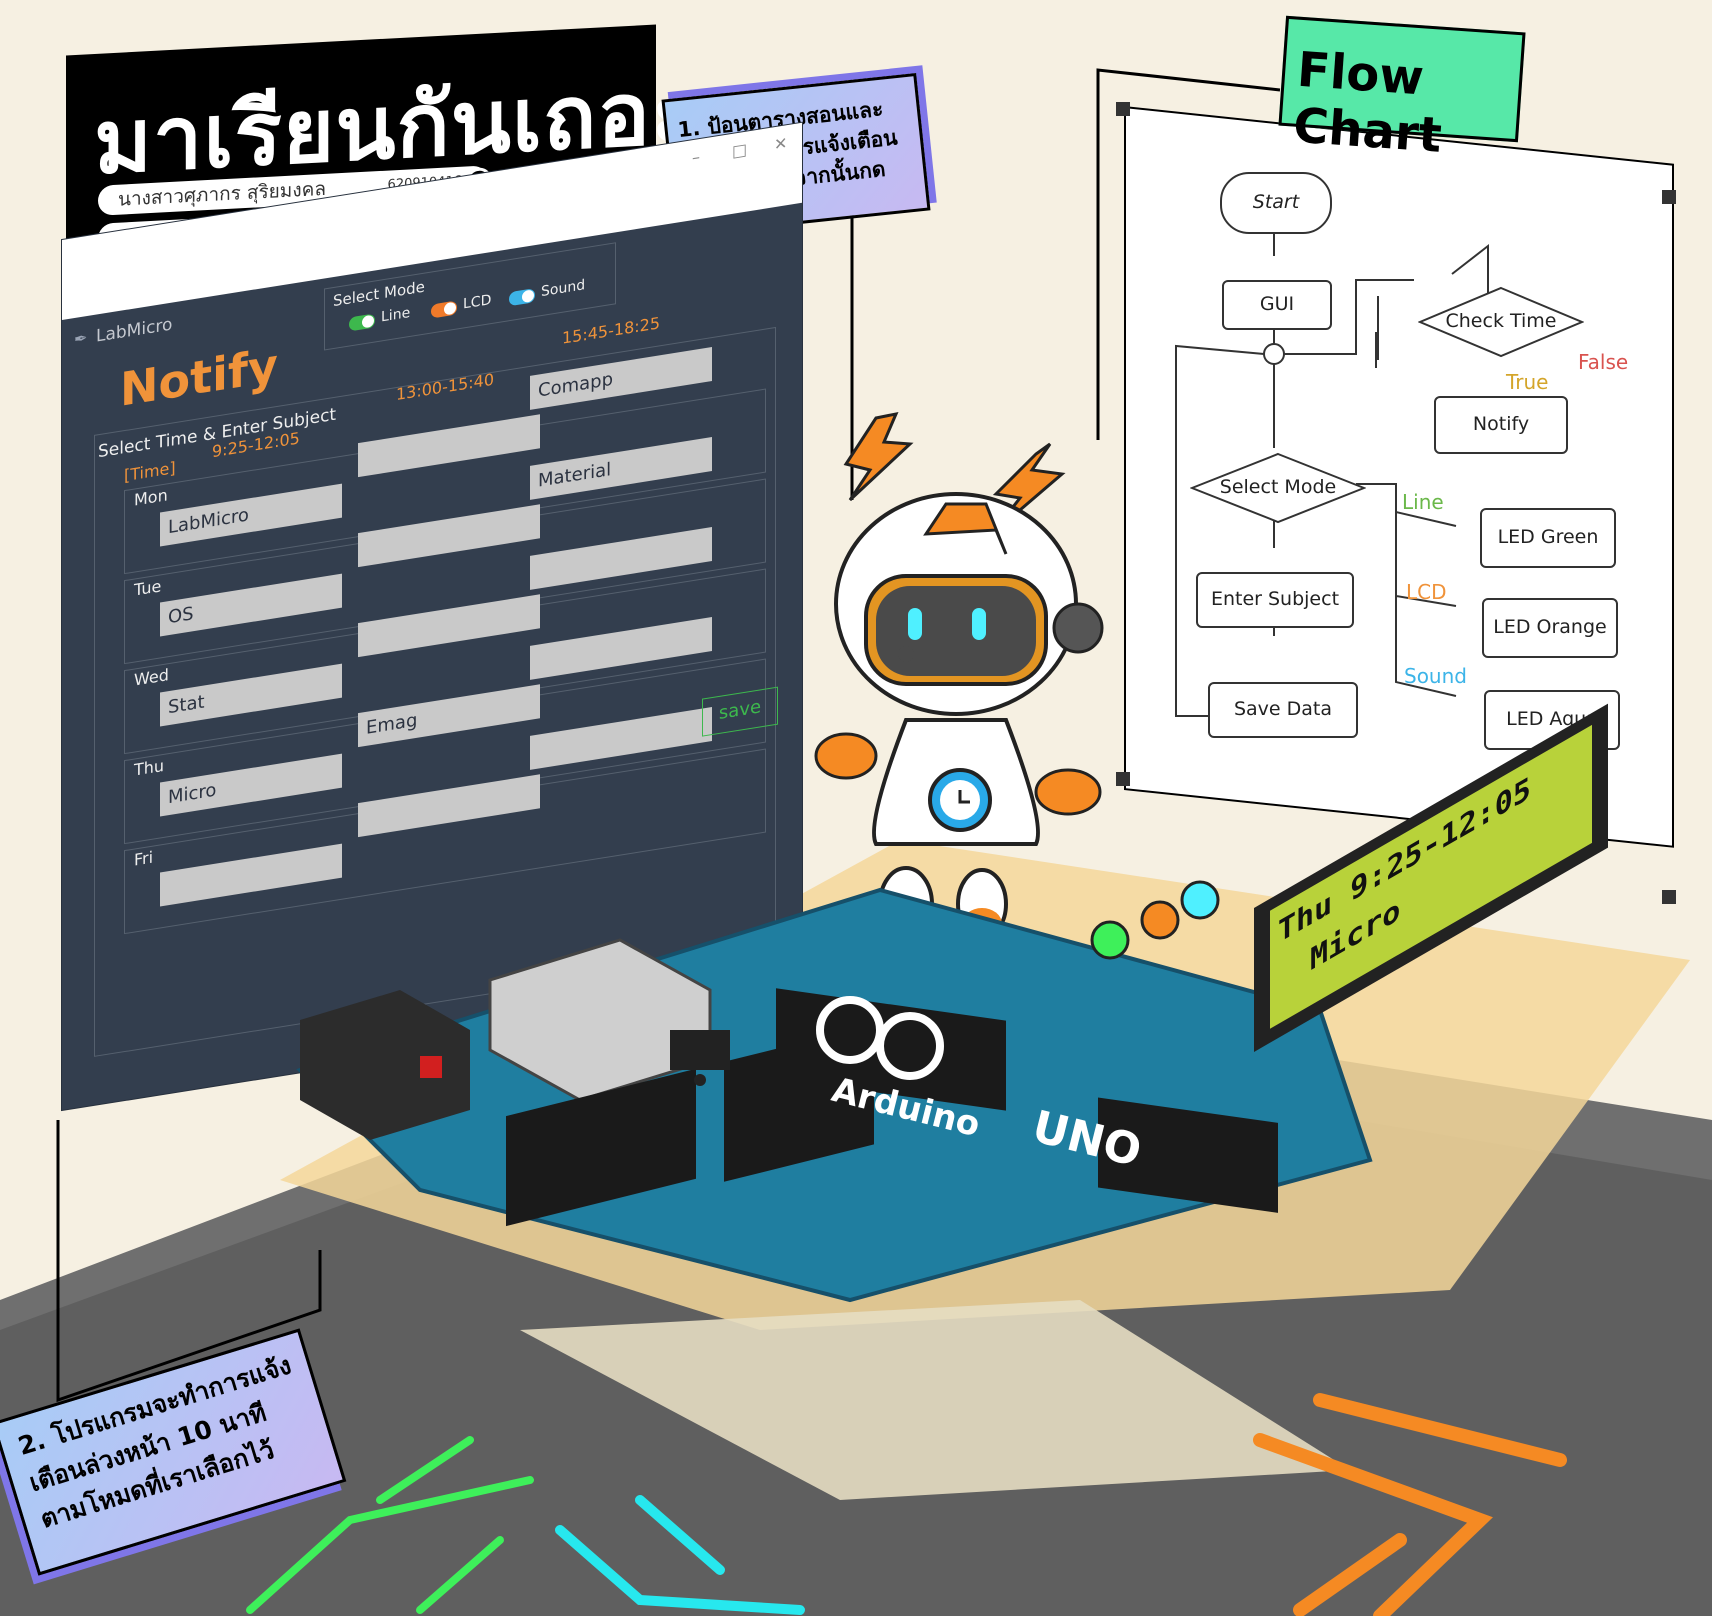 This screenshot has width=1712, height=1616. What do you see at coordinates (1548, 538) in the screenshot?
I see `fc-led-green: LED Green` at bounding box center [1548, 538].